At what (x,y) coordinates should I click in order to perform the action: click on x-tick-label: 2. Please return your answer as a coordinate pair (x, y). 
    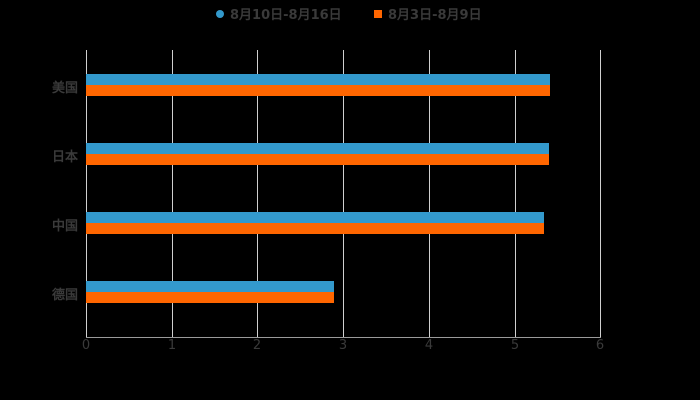
    Looking at the image, I should click on (257, 345).